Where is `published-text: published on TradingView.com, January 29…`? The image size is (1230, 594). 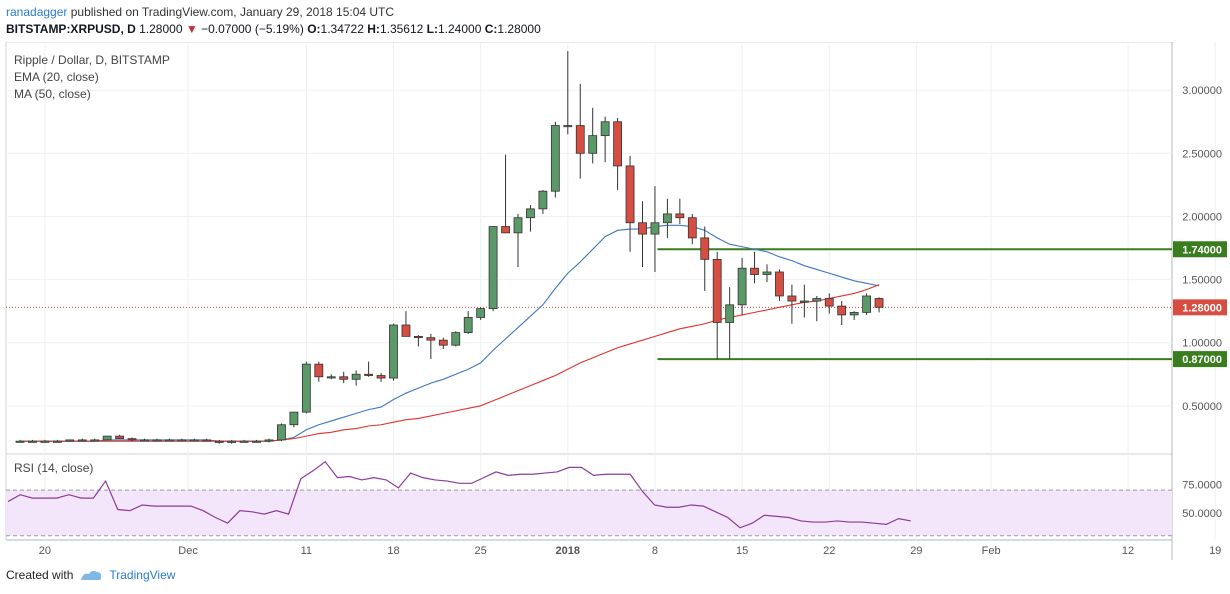 published-text: published on TradingView.com, January 29… is located at coordinates (232, 12).